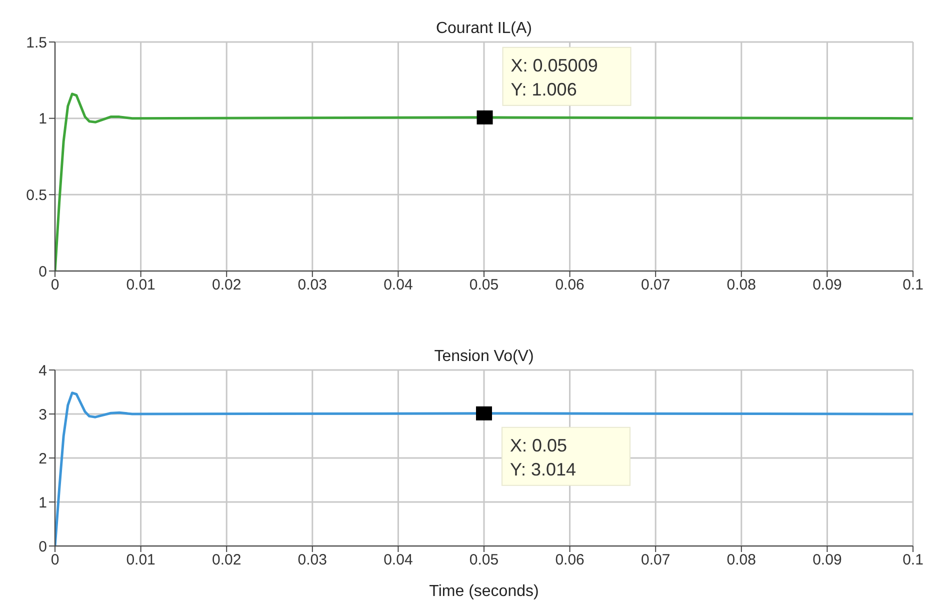  What do you see at coordinates (36, 195) in the screenshot?
I see `y-tick-label: 0.5` at bounding box center [36, 195].